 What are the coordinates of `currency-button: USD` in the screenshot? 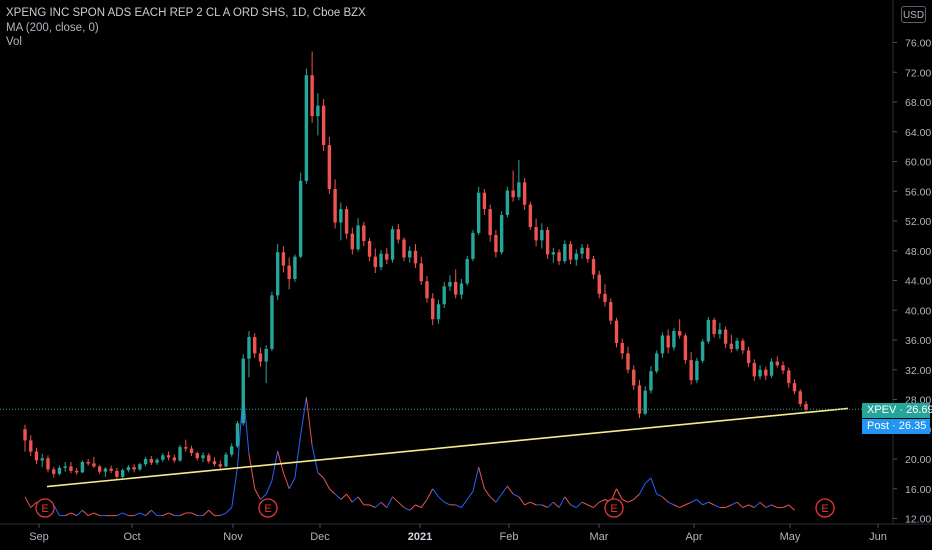 It's located at (913, 14).